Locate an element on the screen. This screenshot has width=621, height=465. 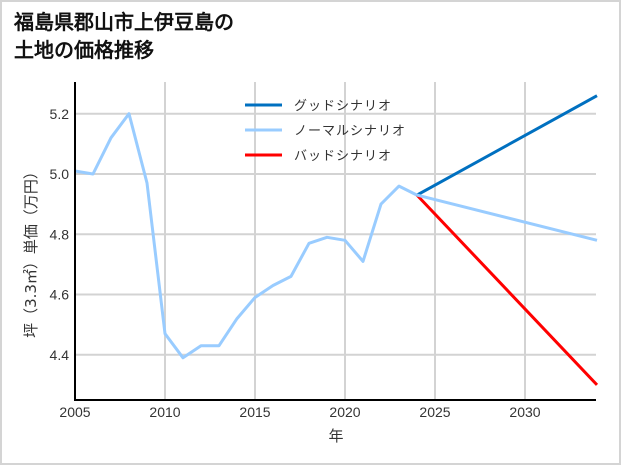
legend-label: グッドシナリオ is located at coordinates (343, 106).